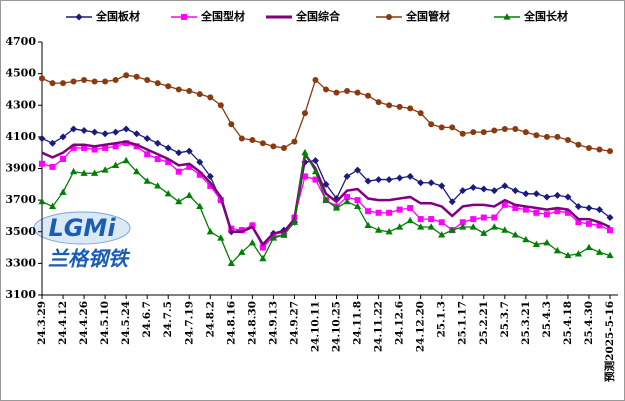  Describe the element at coordinates (20, 199) in the screenshot. I see `y-tick-label: 3700` at that location.